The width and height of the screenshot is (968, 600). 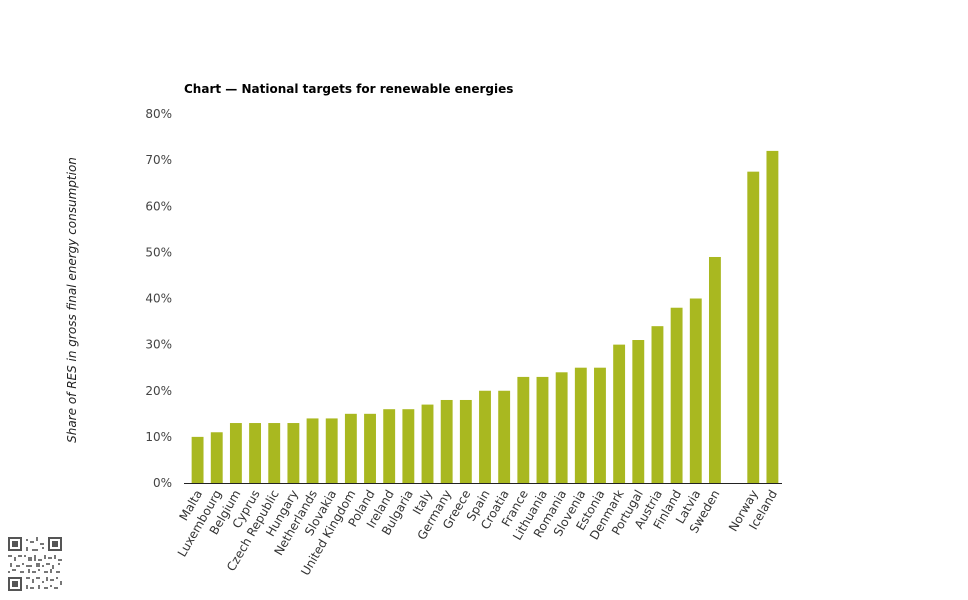 I want to click on bar-romania, so click(x=561, y=427).